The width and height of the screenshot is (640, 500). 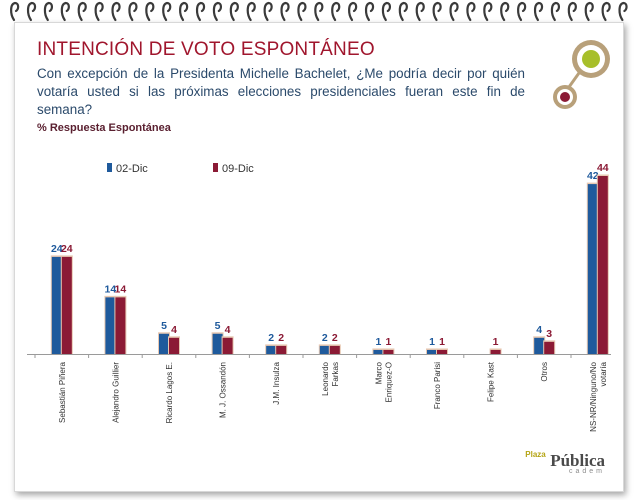 What do you see at coordinates (574, 80) in the screenshot?
I see `logo-connector` at bounding box center [574, 80].